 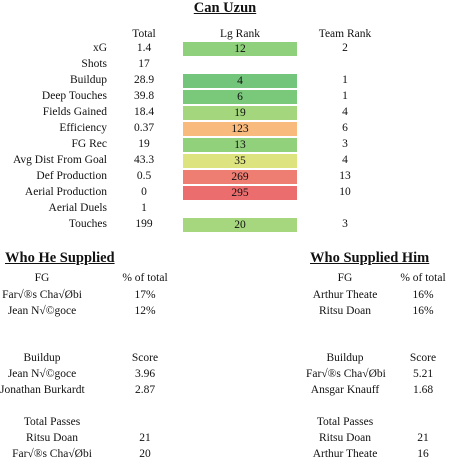 What do you see at coordinates (423, 390) in the screenshot?
I see `supplier-buildup-value: 1.68` at bounding box center [423, 390].